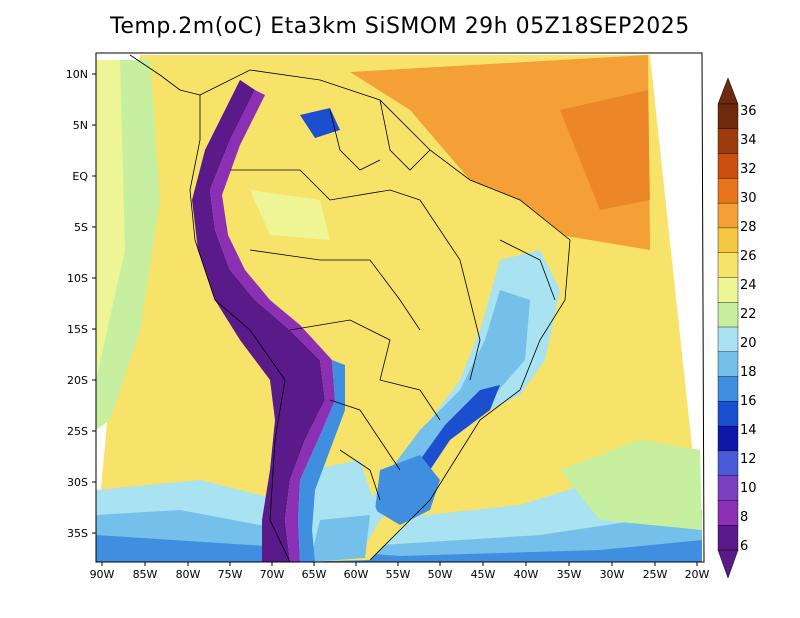 The height and width of the screenshot is (618, 800). I want to click on lat-tick: EQ, so click(84, 176).